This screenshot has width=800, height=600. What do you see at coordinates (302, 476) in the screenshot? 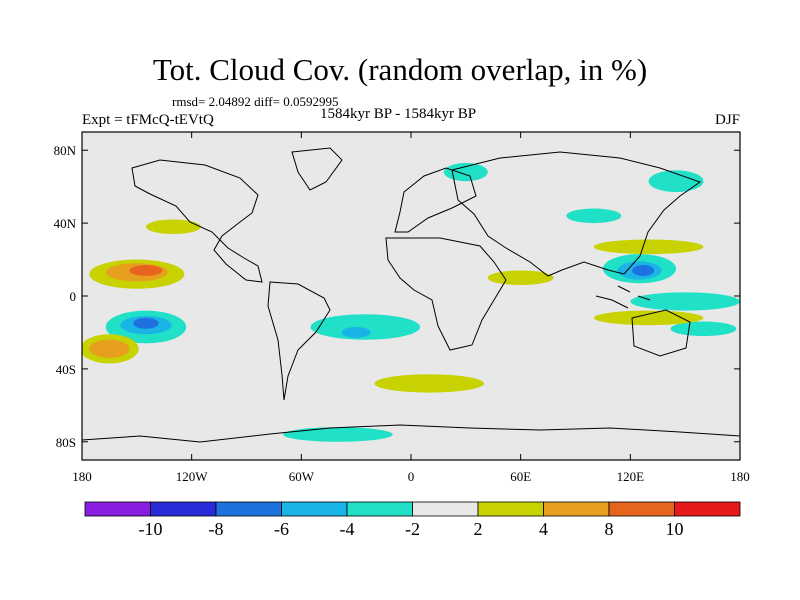
I see `x-tick-label-2: 60W` at bounding box center [302, 476].